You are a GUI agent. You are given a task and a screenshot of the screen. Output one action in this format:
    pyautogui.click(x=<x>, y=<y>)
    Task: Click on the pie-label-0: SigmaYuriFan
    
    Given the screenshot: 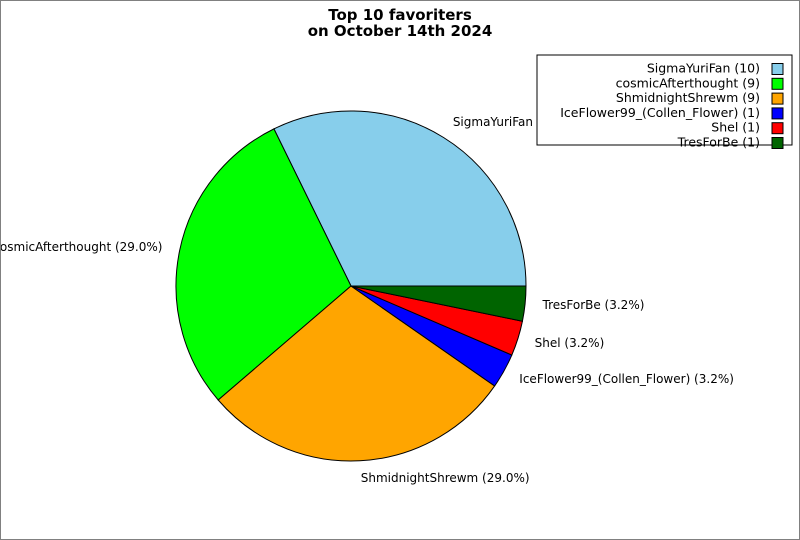 What is the action you would take?
    pyautogui.click(x=493, y=122)
    